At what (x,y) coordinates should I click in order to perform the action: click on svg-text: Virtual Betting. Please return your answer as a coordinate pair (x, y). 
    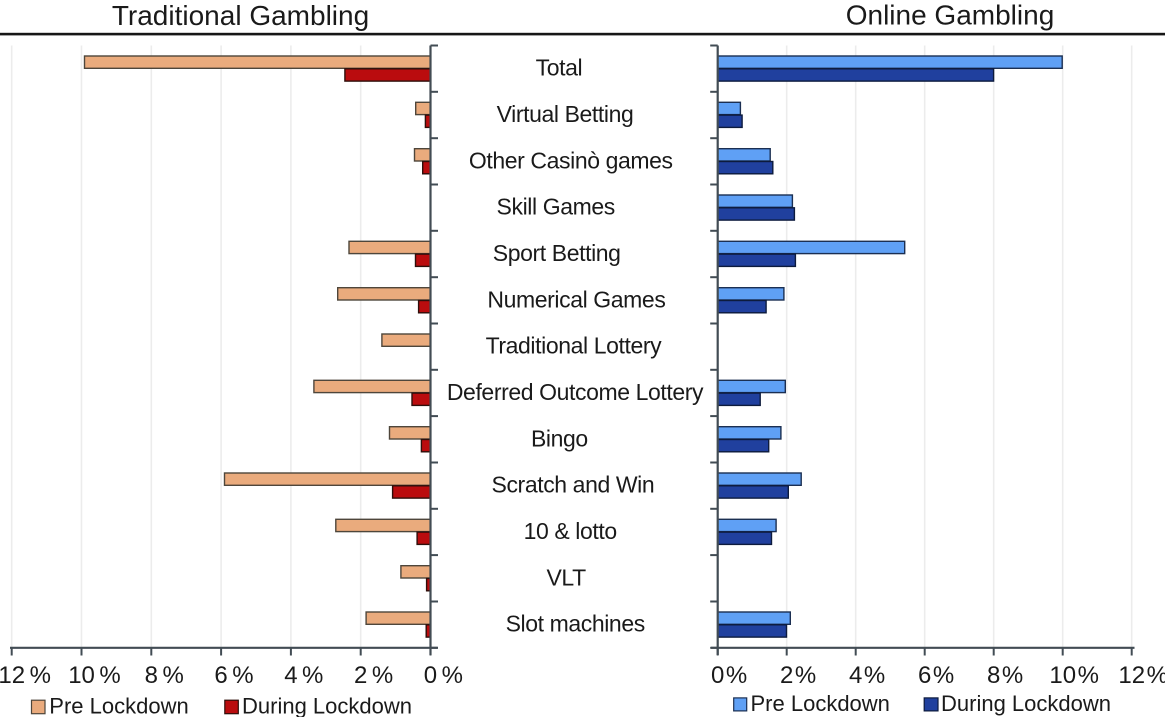
    Looking at the image, I should click on (565, 114).